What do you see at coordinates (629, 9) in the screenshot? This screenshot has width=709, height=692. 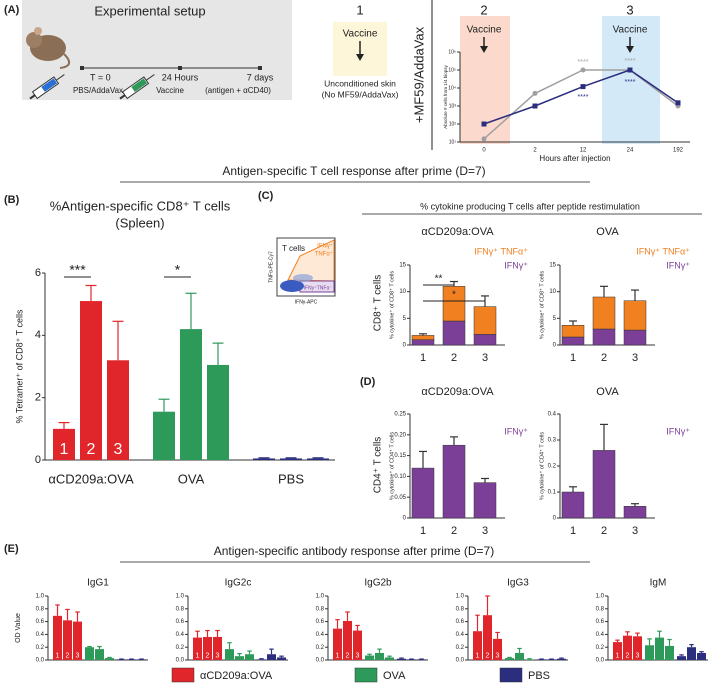 I see `condition-number: 3` at bounding box center [629, 9].